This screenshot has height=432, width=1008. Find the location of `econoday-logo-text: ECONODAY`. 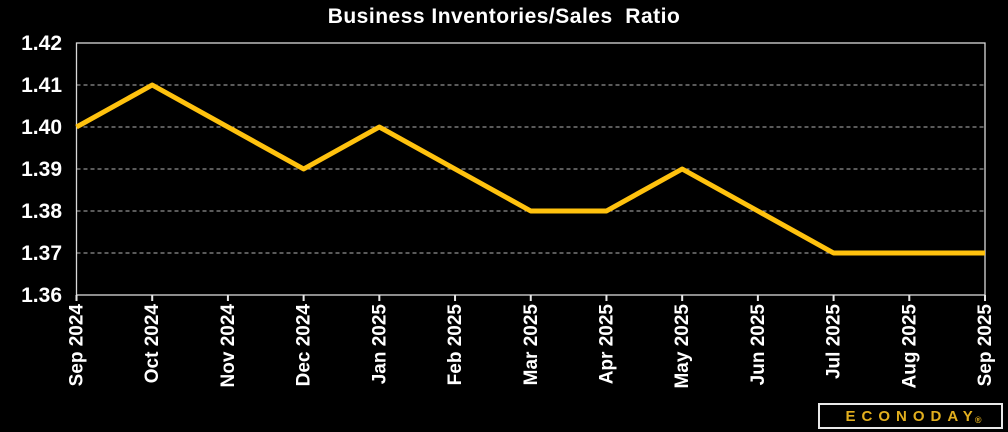

econoday-logo-text: ECONODAY is located at coordinates (912, 416).